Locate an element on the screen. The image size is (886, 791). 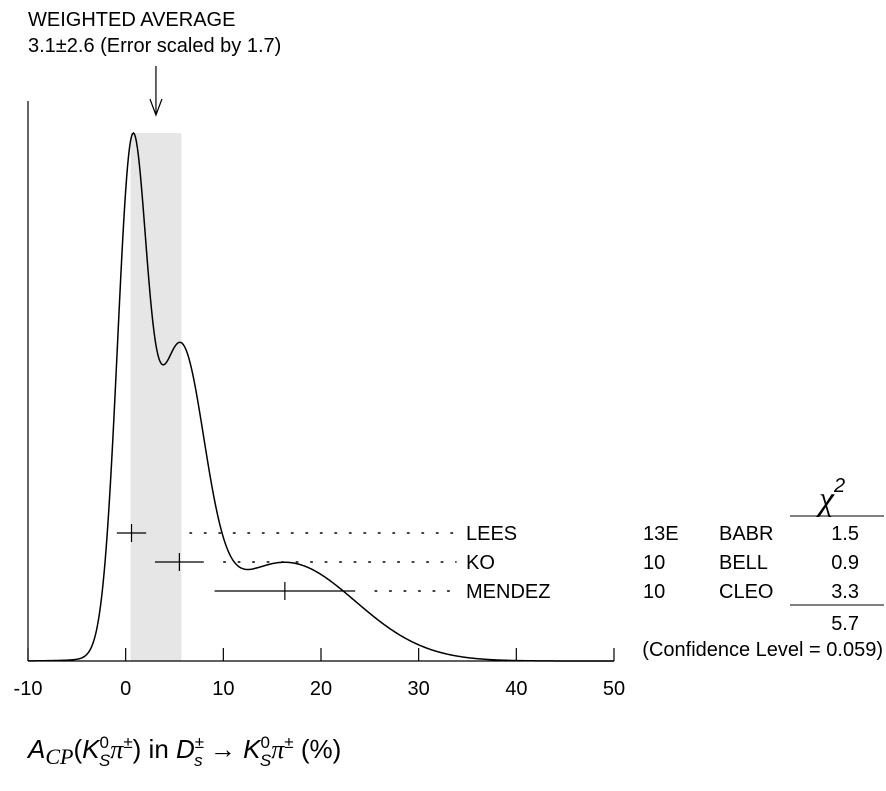
measurement-row: KO 10 BELL 0.9 is located at coordinates (506, 563).